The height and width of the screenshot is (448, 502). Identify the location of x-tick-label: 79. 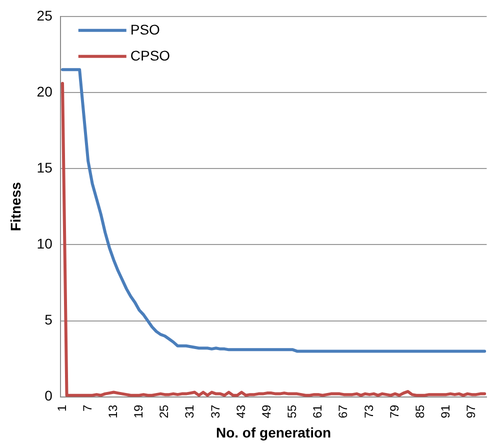
(394, 411).